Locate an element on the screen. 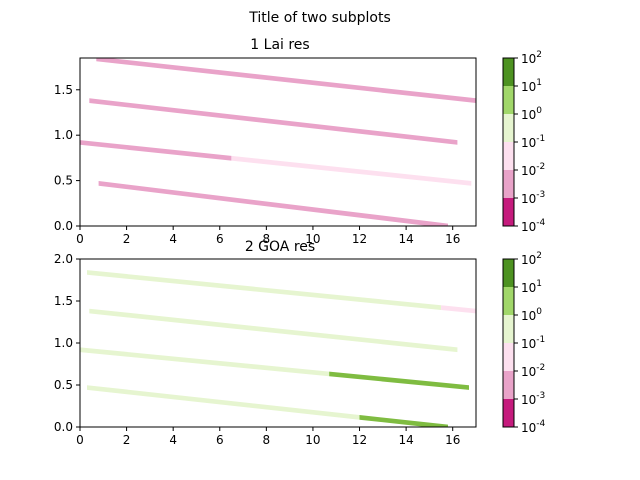  colorbar-2: 10⁻⁴ 10⁻³ 10⁻² 10⁻¹ 10⁰ 10¹ 10² is located at coordinates (524, 343).